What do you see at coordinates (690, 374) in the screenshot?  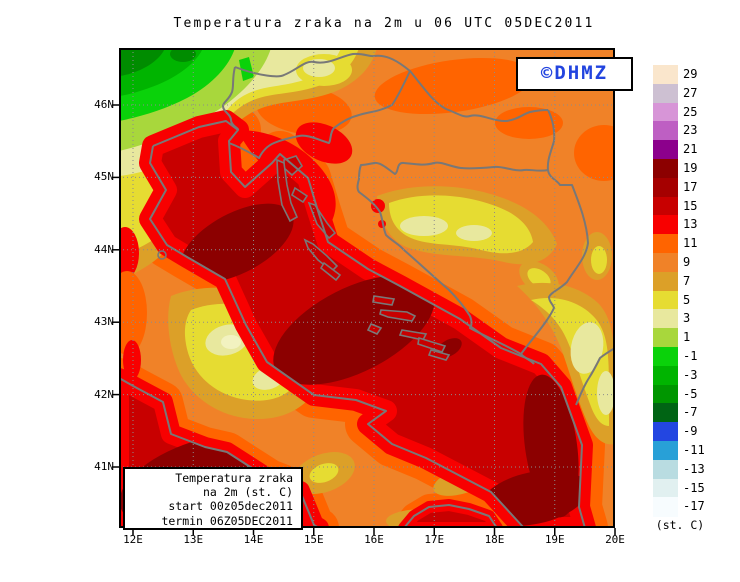 I see `colorbar-level-label: -3` at bounding box center [690, 374].